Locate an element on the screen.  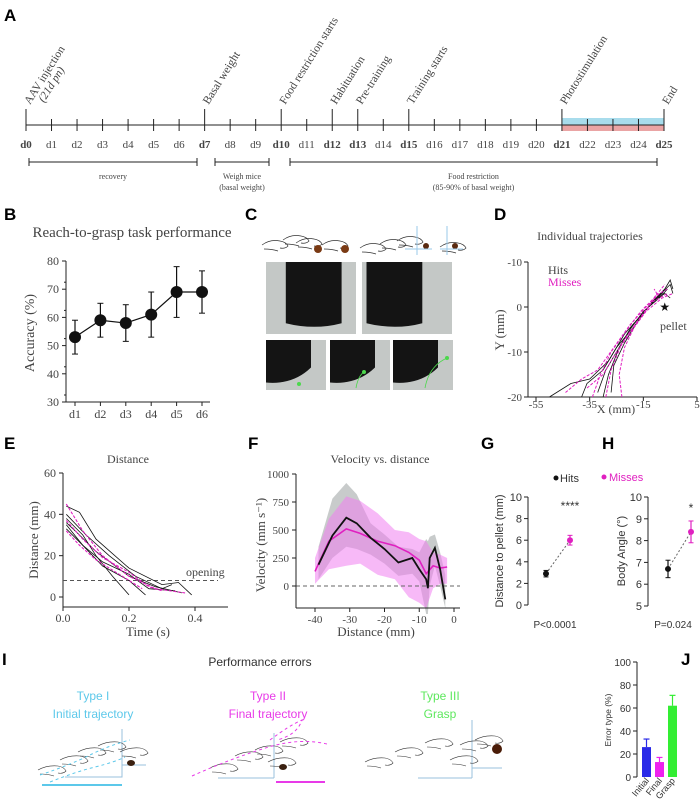
hit-trajectory is located at coordinates (638, 338).